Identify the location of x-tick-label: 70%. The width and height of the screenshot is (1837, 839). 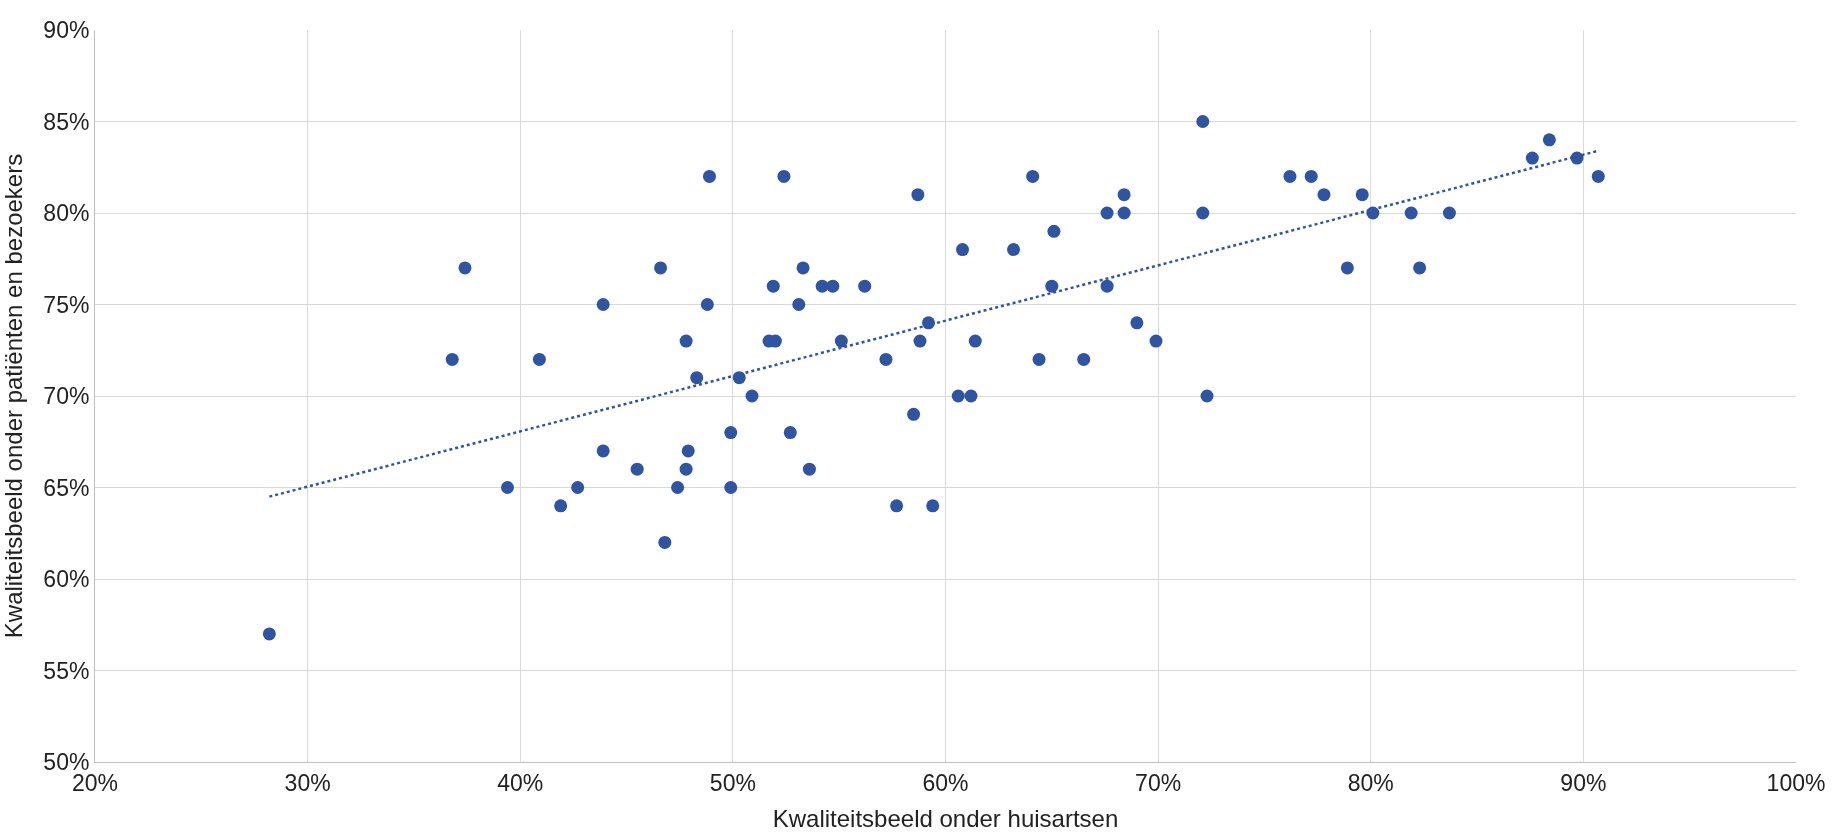
(1158, 782).